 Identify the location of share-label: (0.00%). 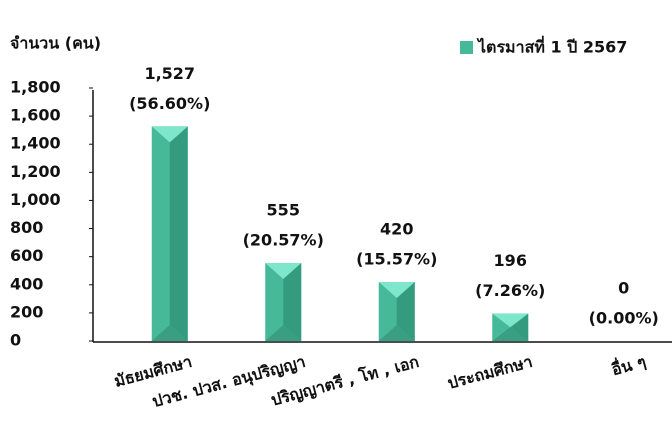
(624, 318).